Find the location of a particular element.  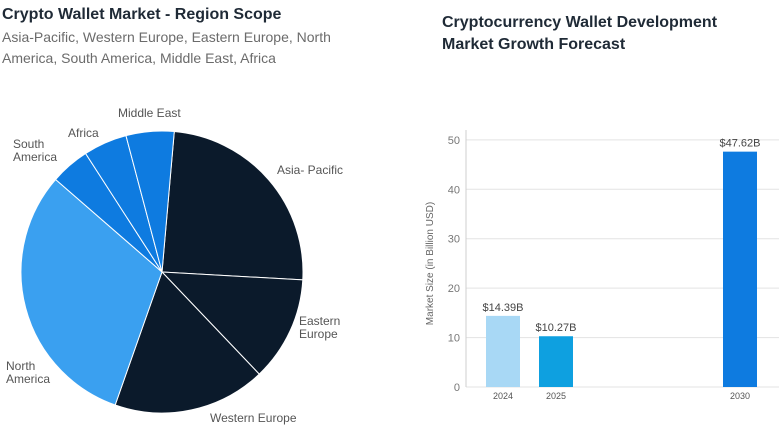

bar-value-label-2025: $10.27B is located at coordinates (556, 328).